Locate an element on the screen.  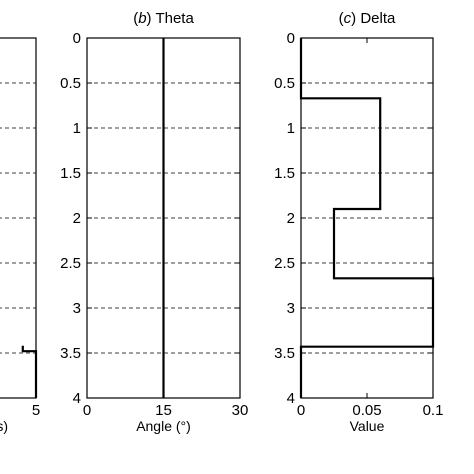
ytick-label-2-7: 3.5 is located at coordinates (284, 353).